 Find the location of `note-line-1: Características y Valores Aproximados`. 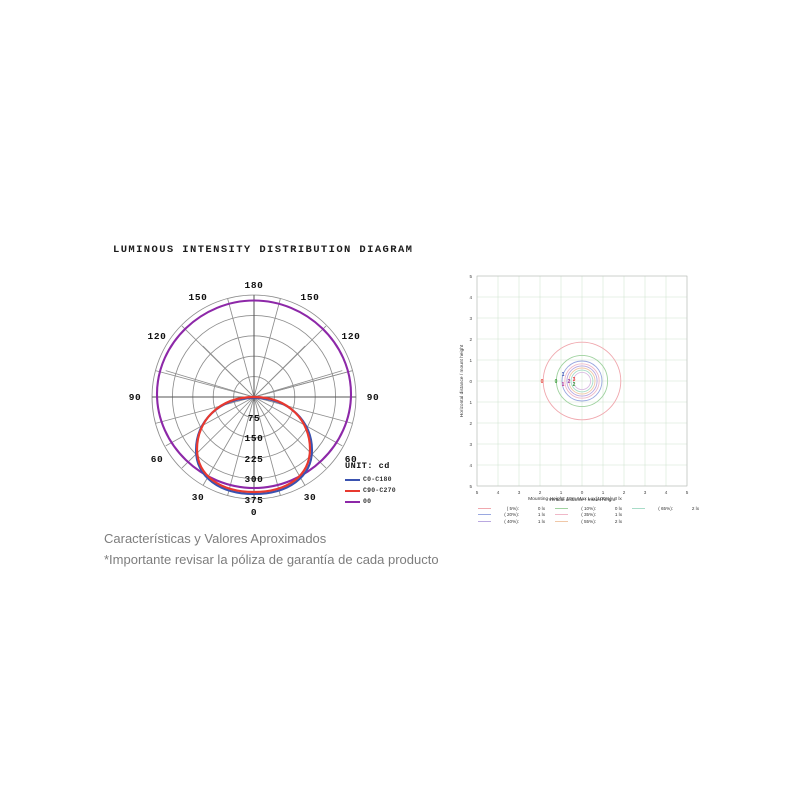

note-line-1: Características y Valores Aproximados is located at coordinates (215, 538).